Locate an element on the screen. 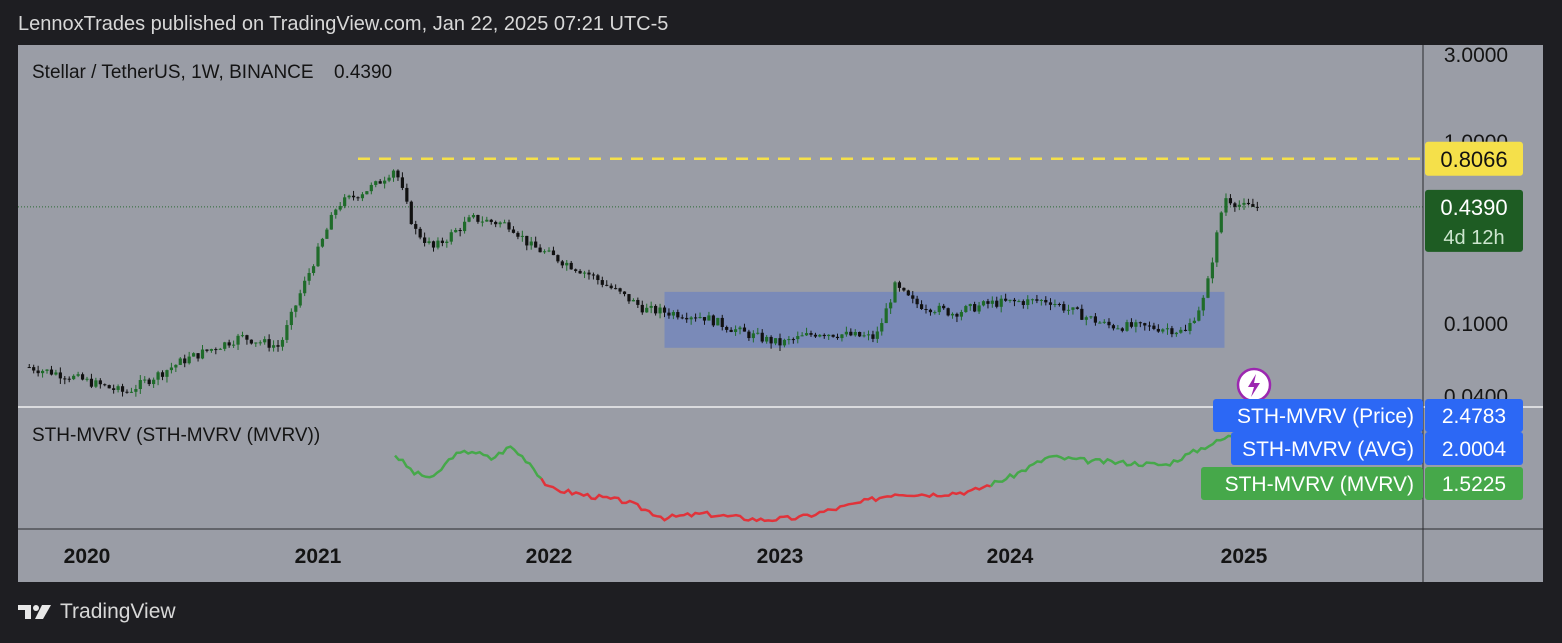  tradingview-logo: TradingView is located at coordinates (97, 612).